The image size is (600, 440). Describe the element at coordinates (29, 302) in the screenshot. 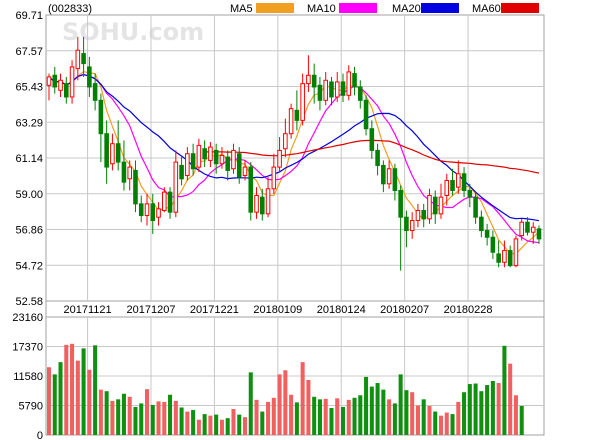

I see `price-tick-label: 52.58` at that location.